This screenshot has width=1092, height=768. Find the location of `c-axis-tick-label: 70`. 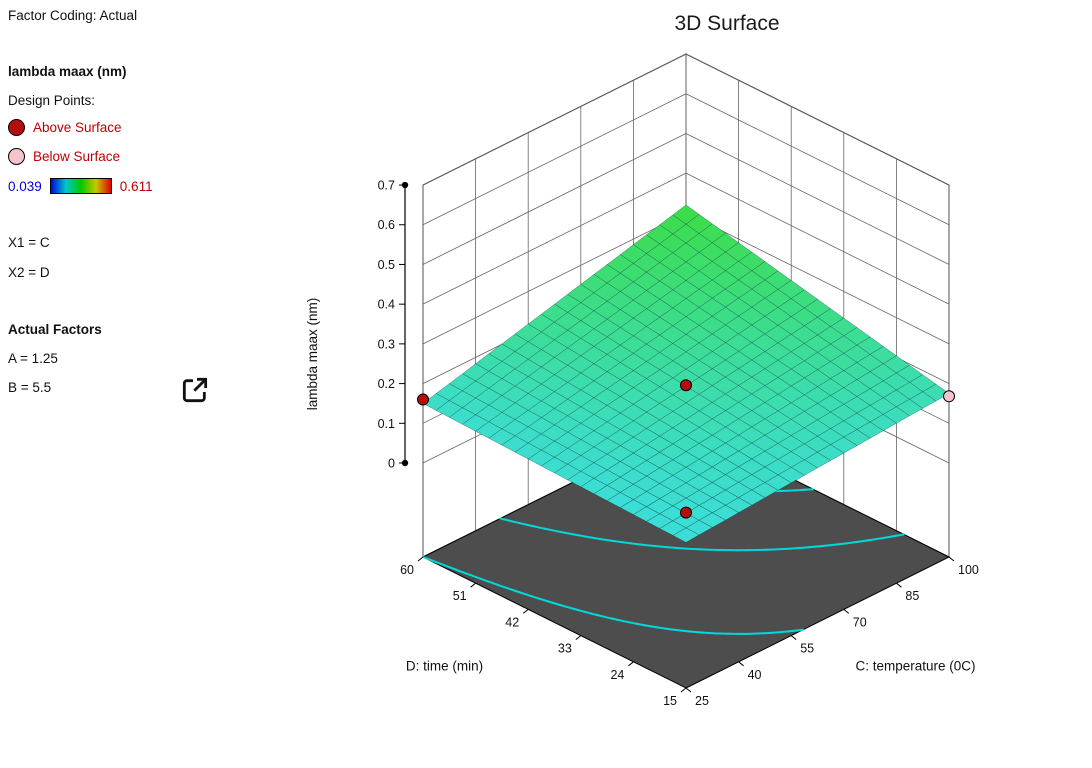

c-axis-tick-label: 70 is located at coordinates (860, 622).